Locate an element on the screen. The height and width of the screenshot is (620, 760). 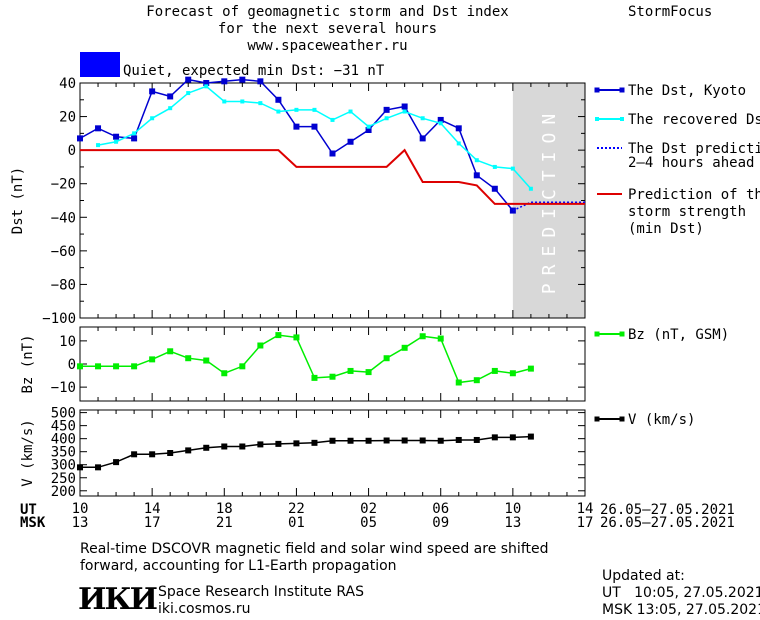
legend-dst-prediction-label-1: The Dst prediction is located at coordinates (694, 149).